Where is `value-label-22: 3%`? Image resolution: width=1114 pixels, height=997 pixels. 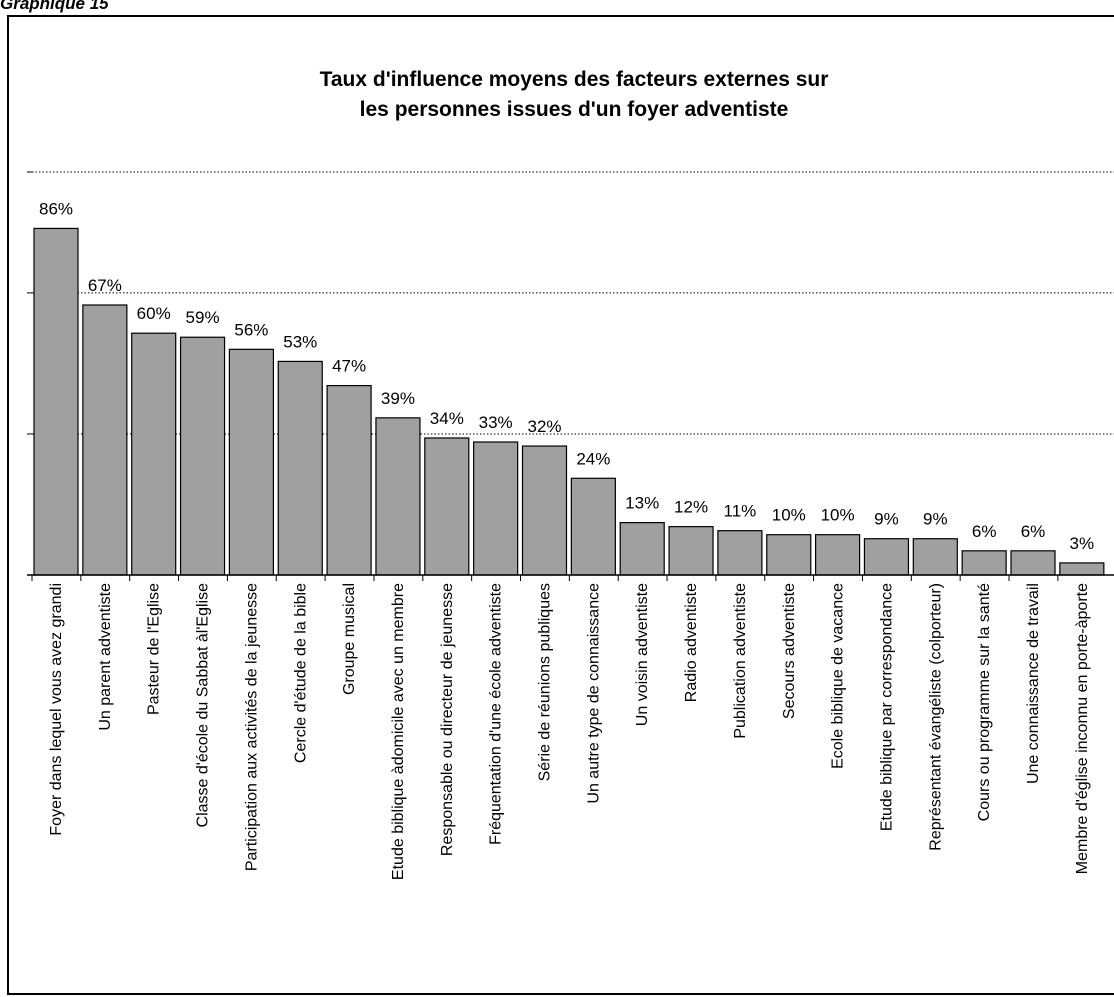
value-label-22: 3% is located at coordinates (1082, 543).